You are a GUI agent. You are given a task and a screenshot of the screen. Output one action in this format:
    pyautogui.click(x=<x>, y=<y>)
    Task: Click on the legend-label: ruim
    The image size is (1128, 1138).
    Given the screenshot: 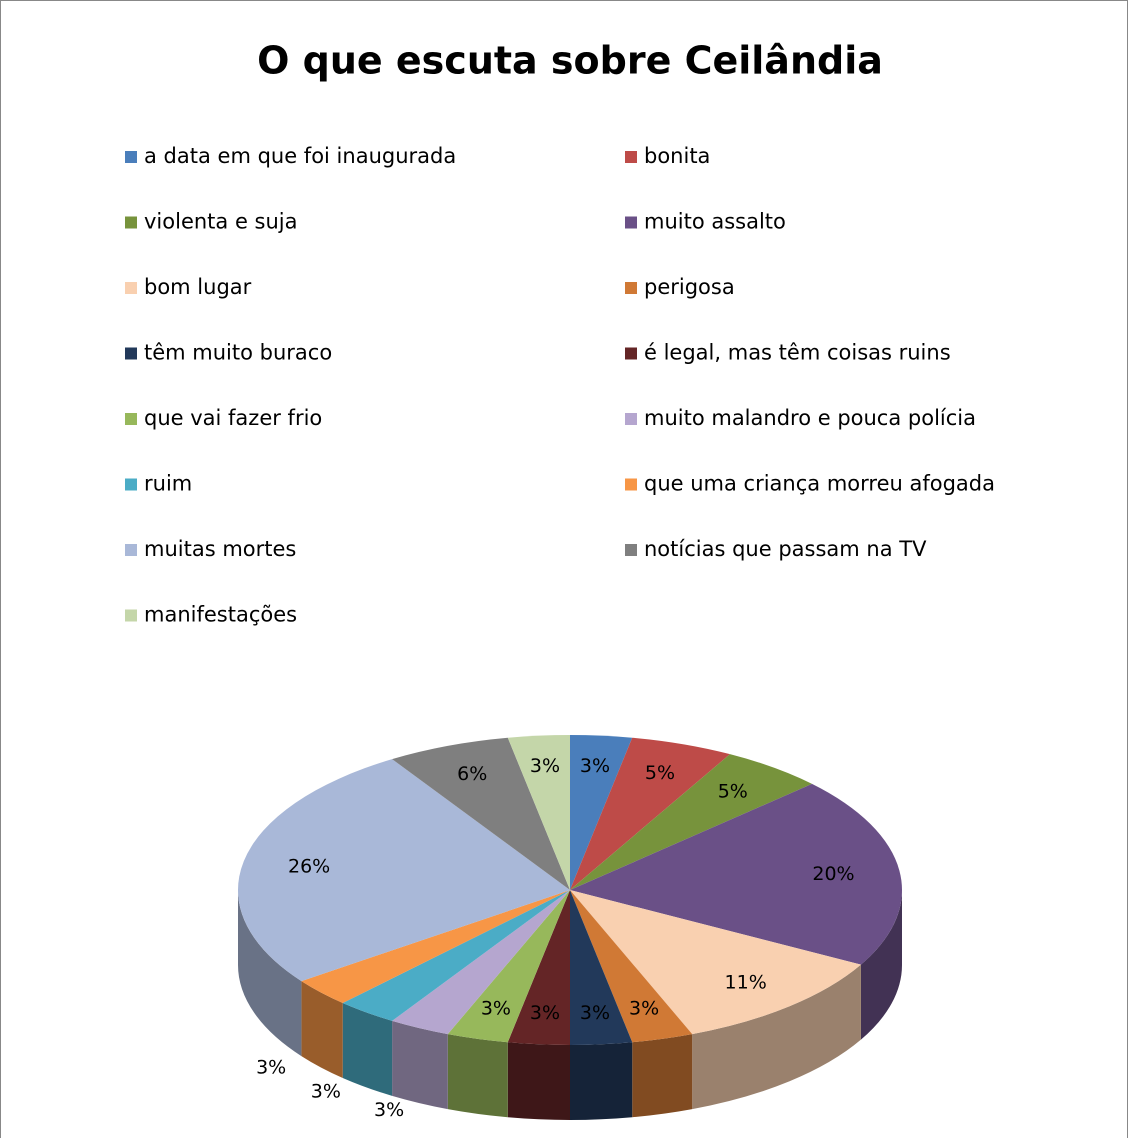 What is the action you would take?
    pyautogui.click(x=168, y=484)
    